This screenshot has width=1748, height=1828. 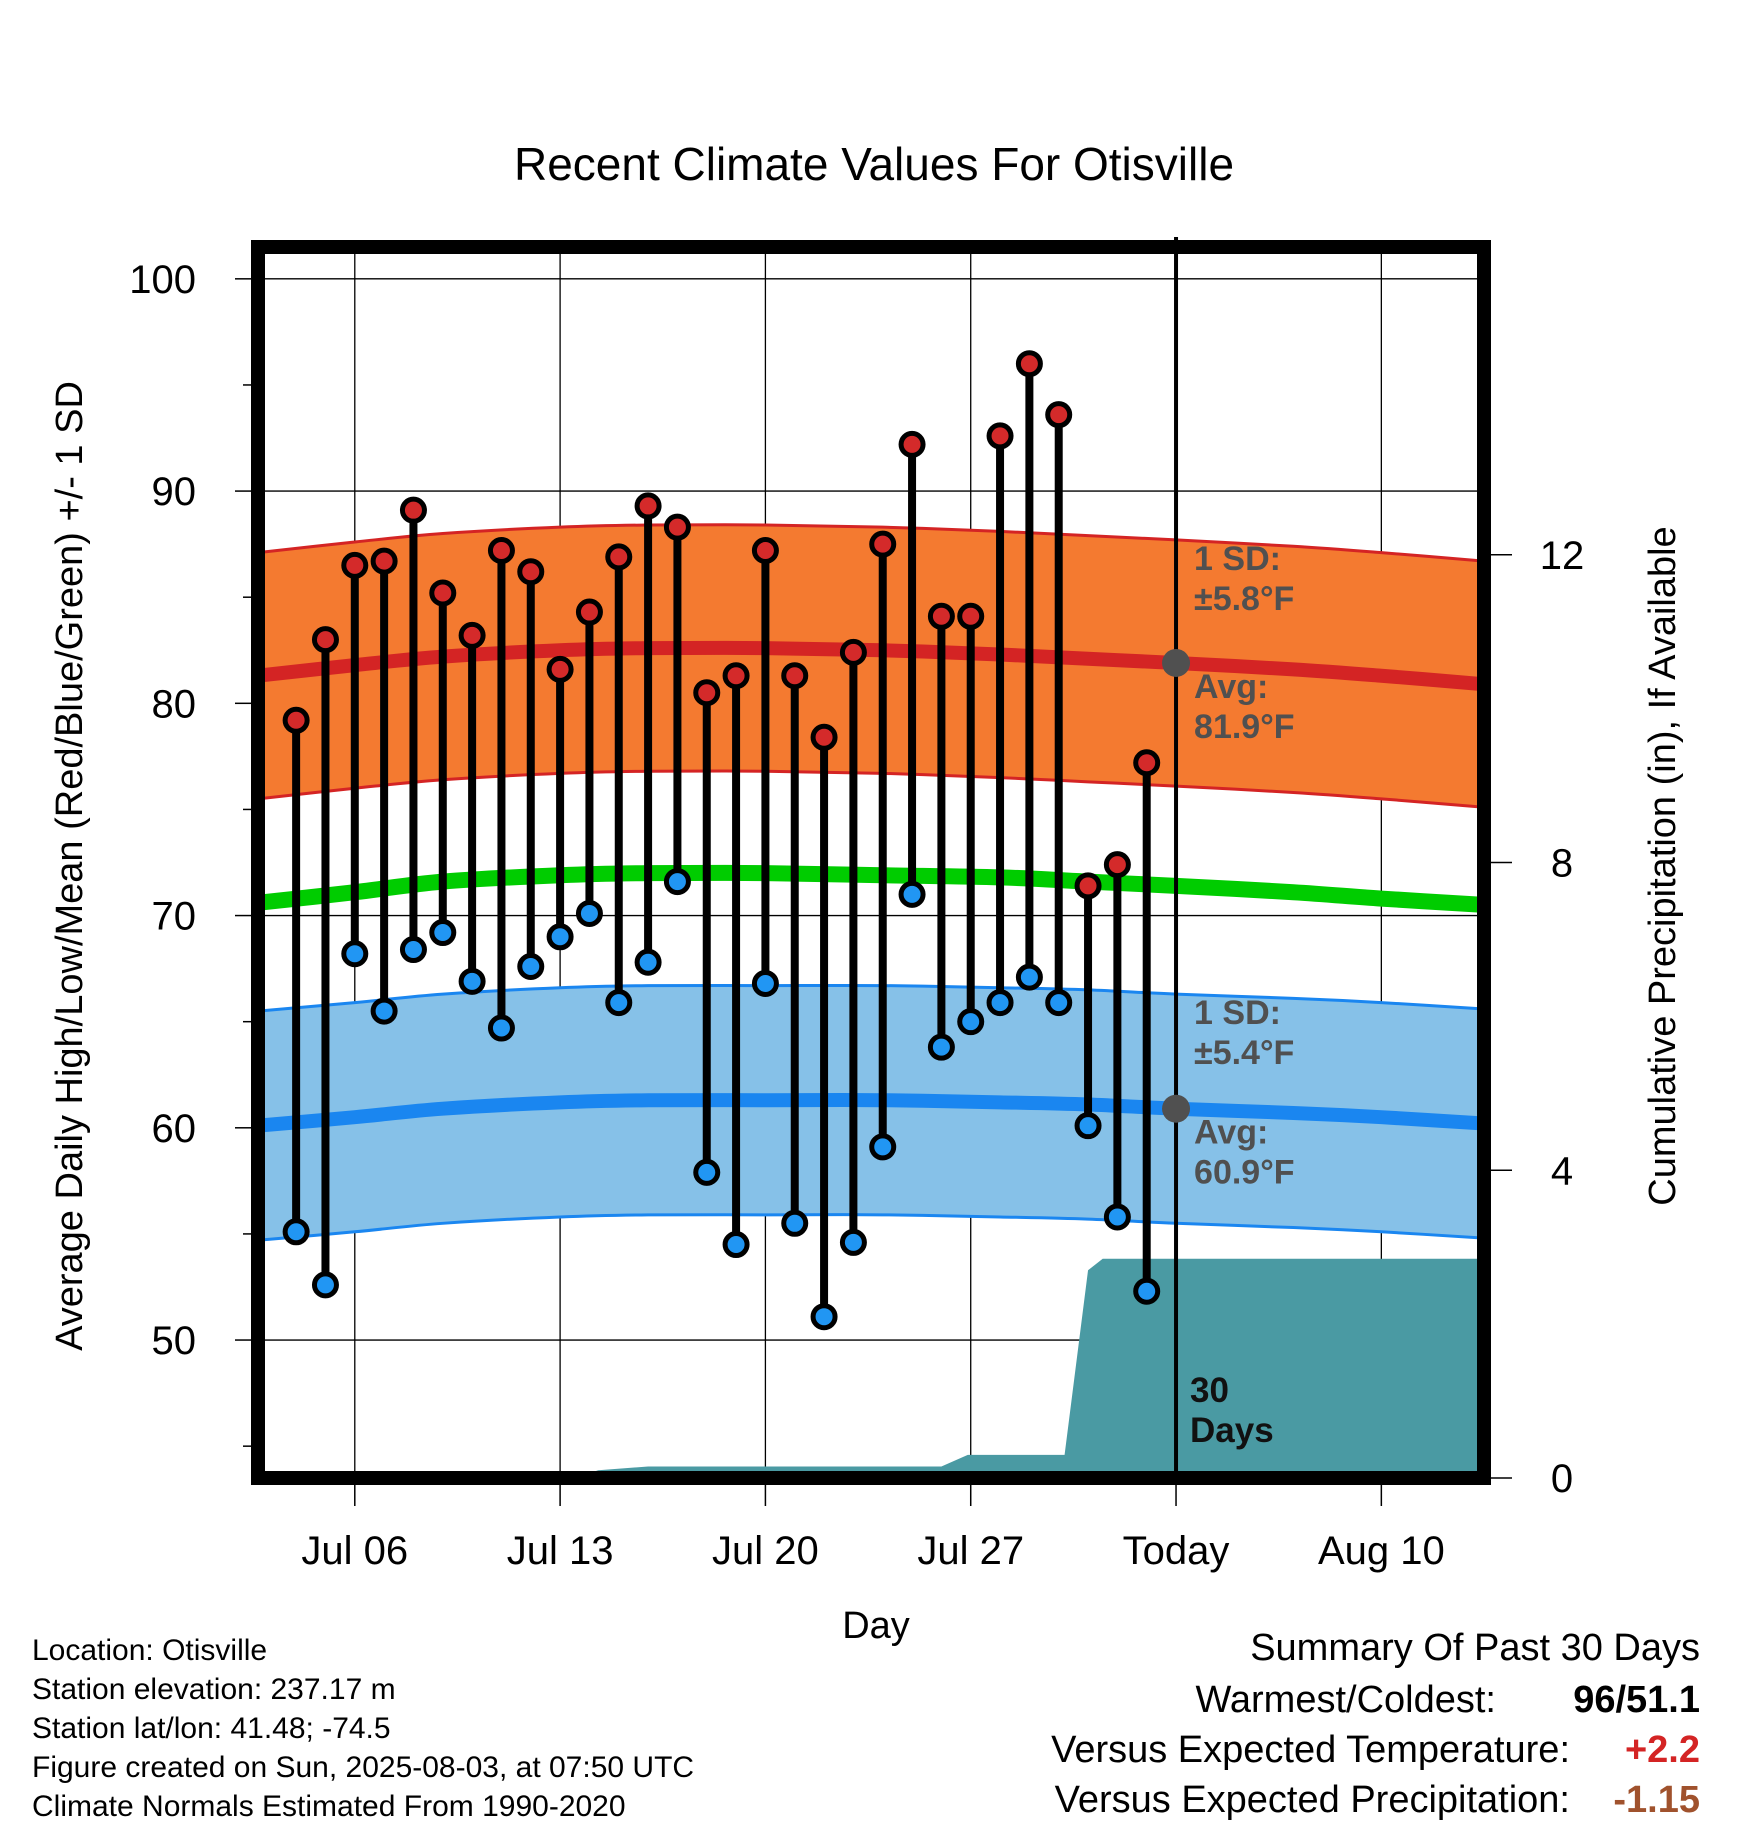 I want to click on y2-tick-label: 0, so click(x=1562, y=1479).